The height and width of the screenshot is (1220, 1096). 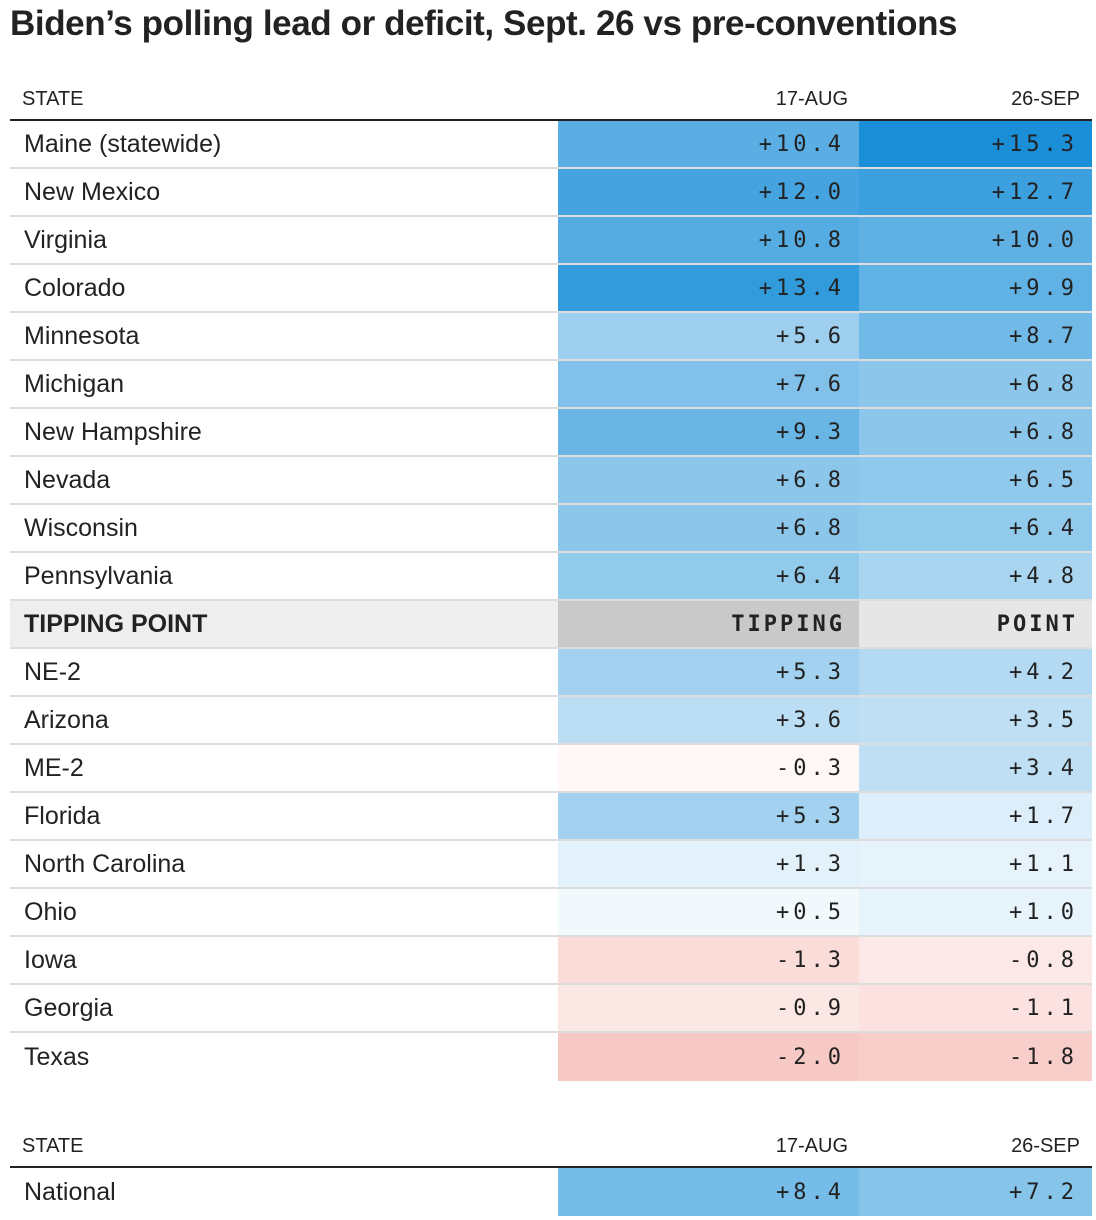 I want to click on table-row: ME-2 -0.3 +3.4, so click(x=551, y=769).